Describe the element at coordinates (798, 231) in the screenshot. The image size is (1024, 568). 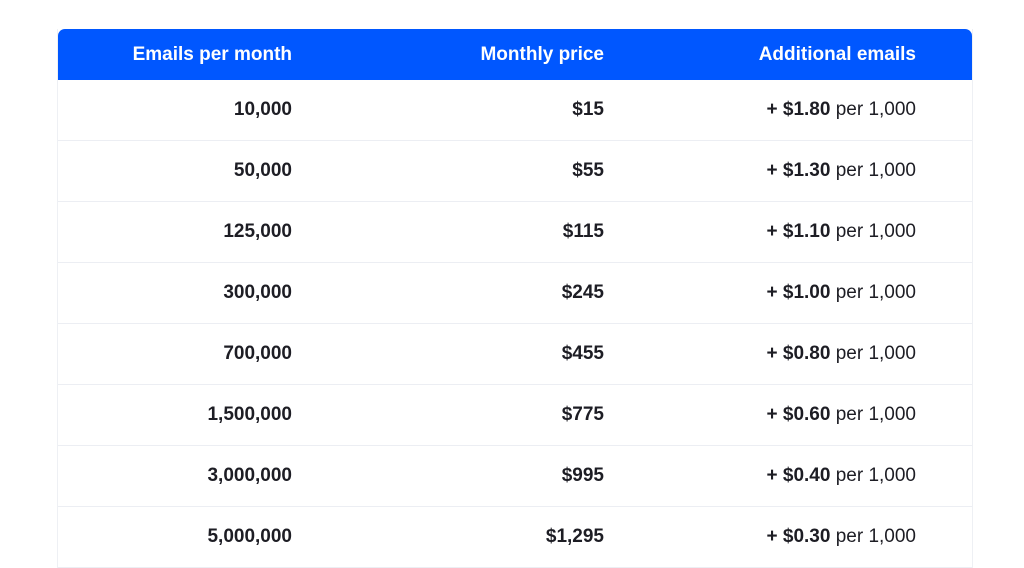
I see `rate-text: + $1.10` at that location.